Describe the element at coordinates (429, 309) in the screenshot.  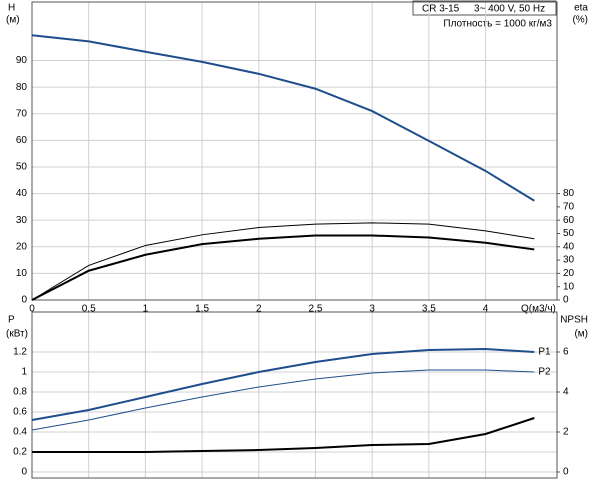
I see `x-tick-label: 3.5` at that location.